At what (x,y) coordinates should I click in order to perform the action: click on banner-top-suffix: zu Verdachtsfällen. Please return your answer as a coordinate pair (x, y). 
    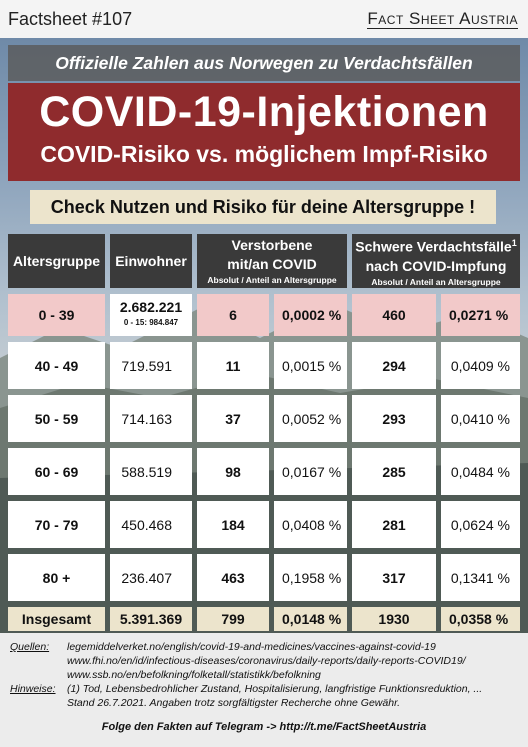
    Looking at the image, I should click on (395, 62).